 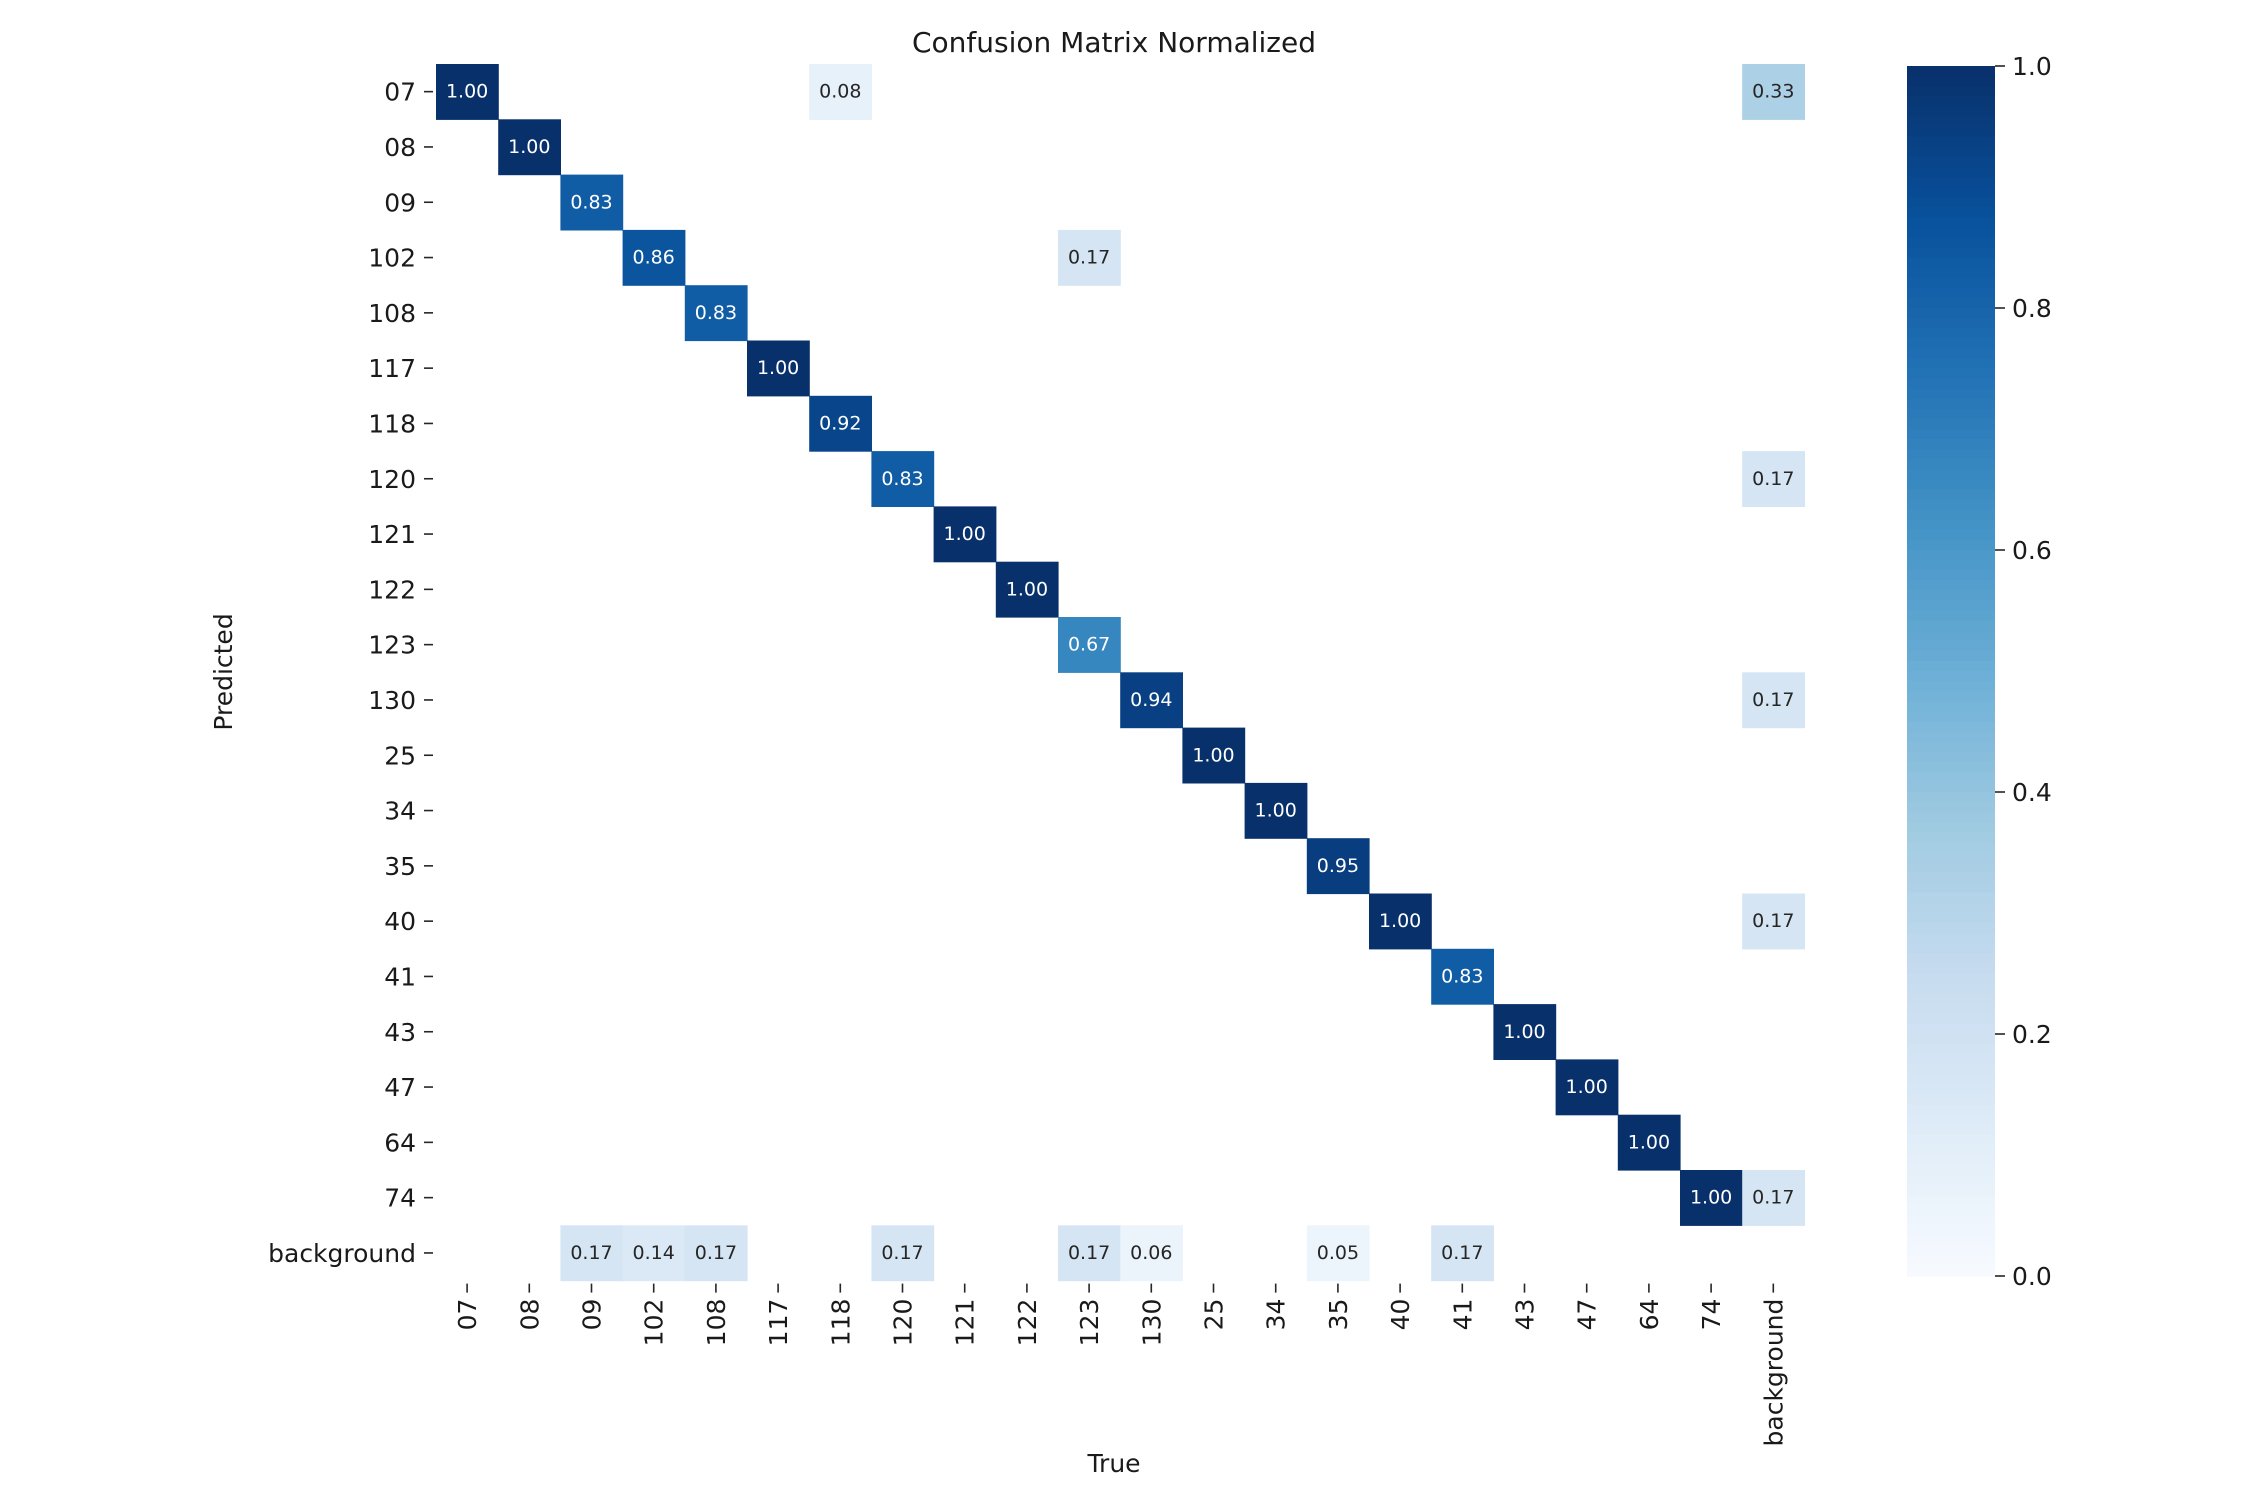 I want to click on matrix-cell: 0.83, so click(x=592, y=202).